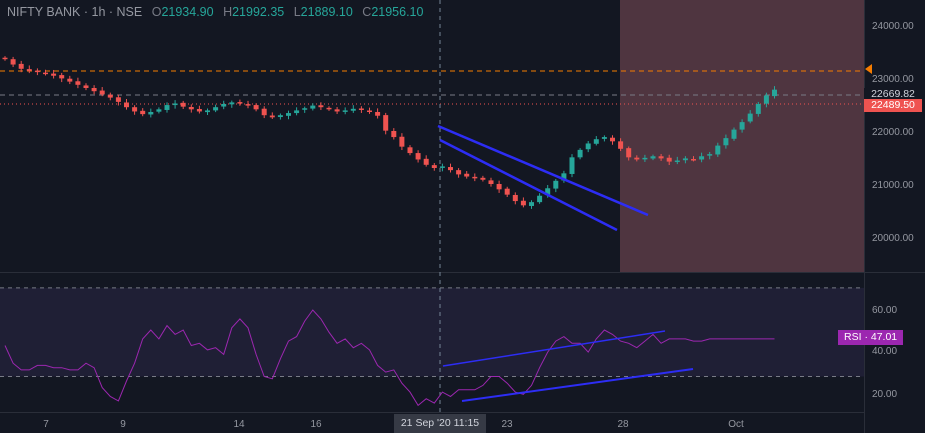 The width and height of the screenshot is (925, 433). Describe the element at coordinates (885, 394) in the screenshot. I see `rsi-tick: 20.00` at that location.